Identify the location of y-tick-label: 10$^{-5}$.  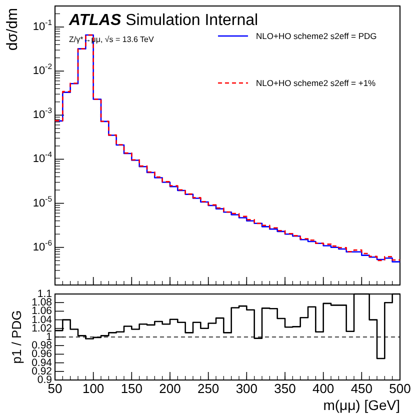
(42, 202).